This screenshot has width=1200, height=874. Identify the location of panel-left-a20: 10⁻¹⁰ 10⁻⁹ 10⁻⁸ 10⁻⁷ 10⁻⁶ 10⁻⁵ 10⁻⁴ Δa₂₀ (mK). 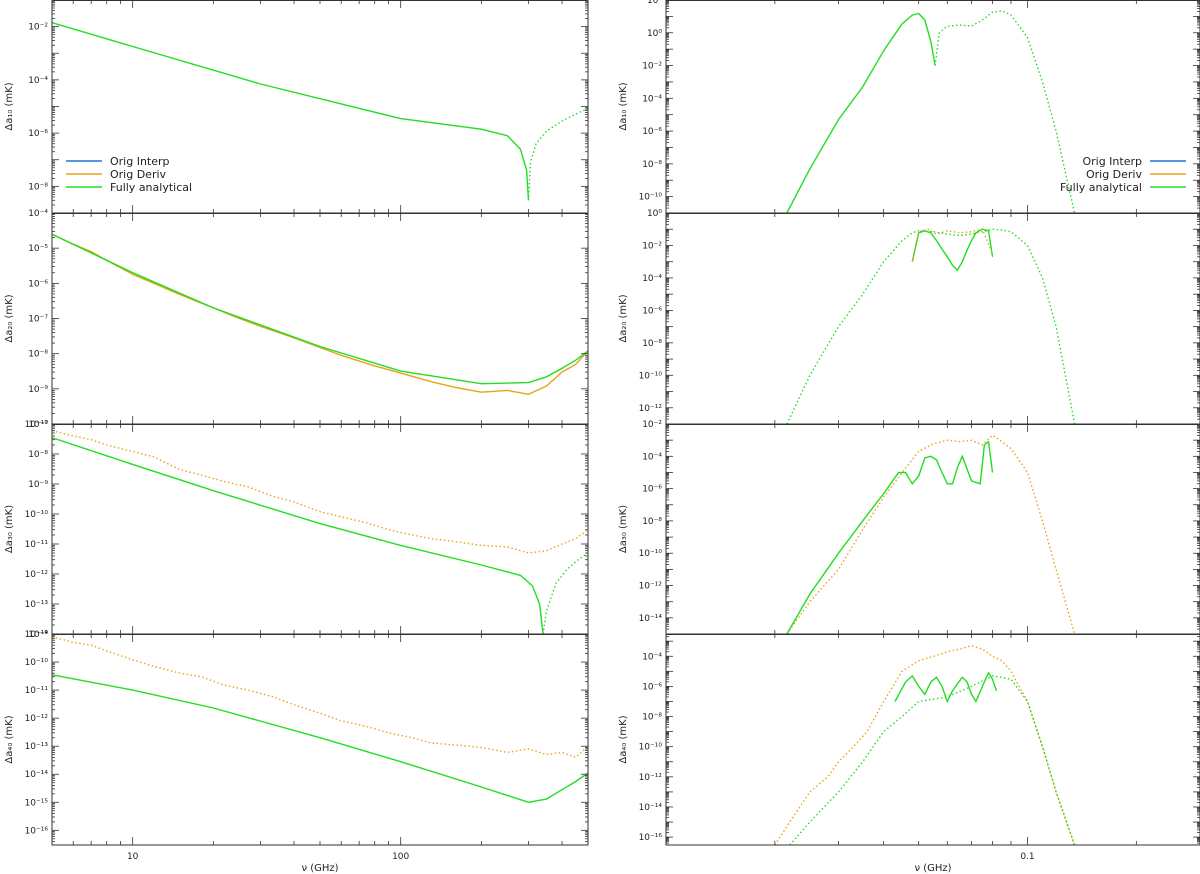
(296, 319).